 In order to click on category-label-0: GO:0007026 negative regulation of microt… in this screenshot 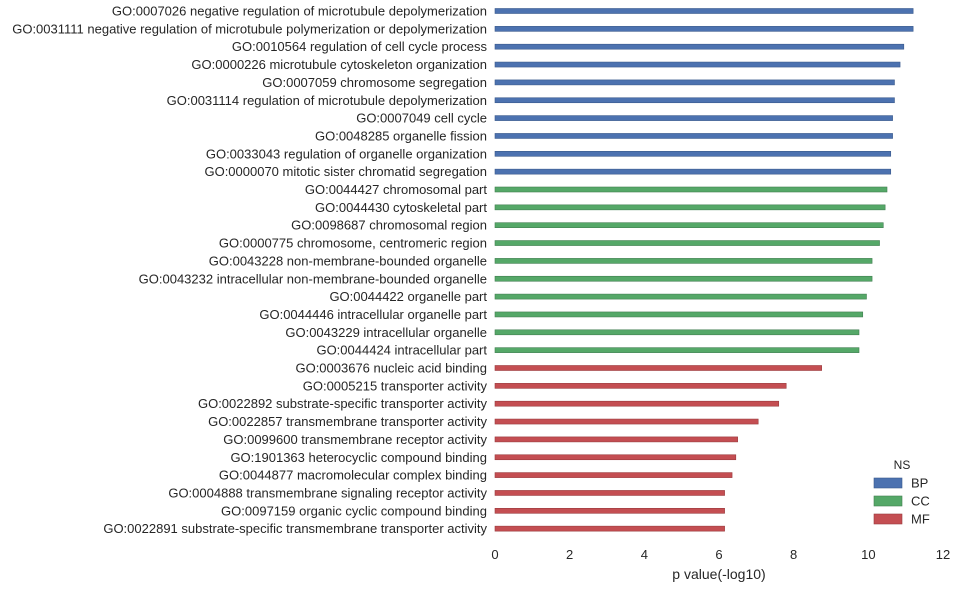, I will do `click(299, 11)`.